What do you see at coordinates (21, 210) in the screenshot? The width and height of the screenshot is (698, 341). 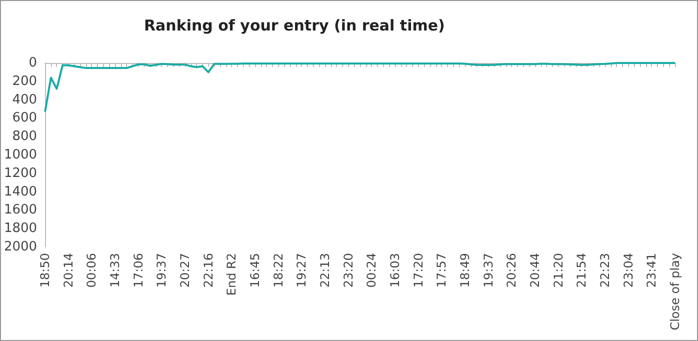 I see `y-tick-label: 1600` at bounding box center [21, 210].